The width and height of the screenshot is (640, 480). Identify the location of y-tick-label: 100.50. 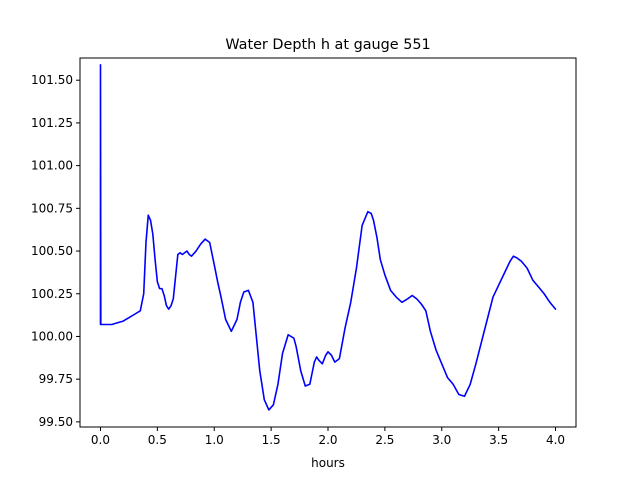
(52, 251).